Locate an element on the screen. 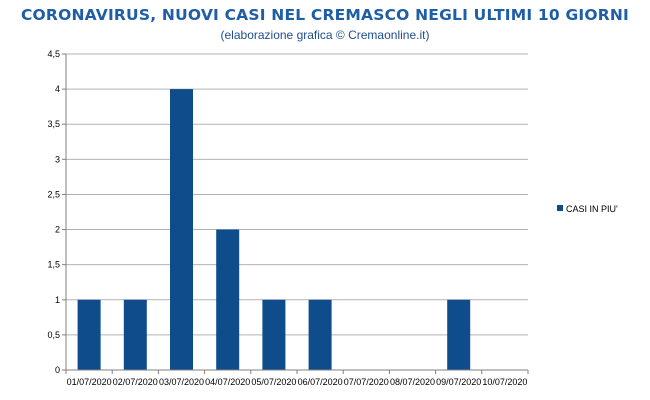  y-tick-labels: 0 0,5 1 1,5 2 2,5 3 3,5 4 4,5 is located at coordinates (53, 212).